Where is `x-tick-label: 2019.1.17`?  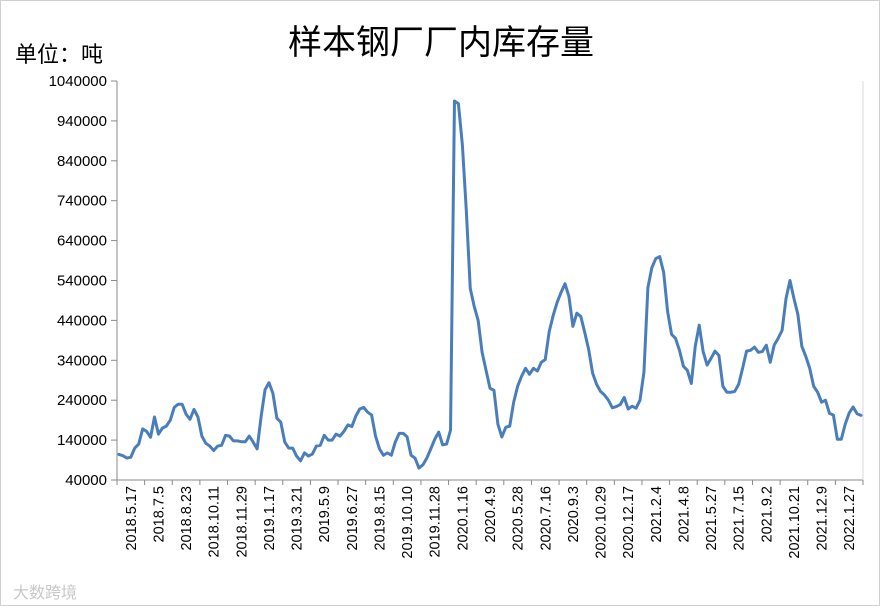
x-tick-label: 2019.1.17 is located at coordinates (270, 518).